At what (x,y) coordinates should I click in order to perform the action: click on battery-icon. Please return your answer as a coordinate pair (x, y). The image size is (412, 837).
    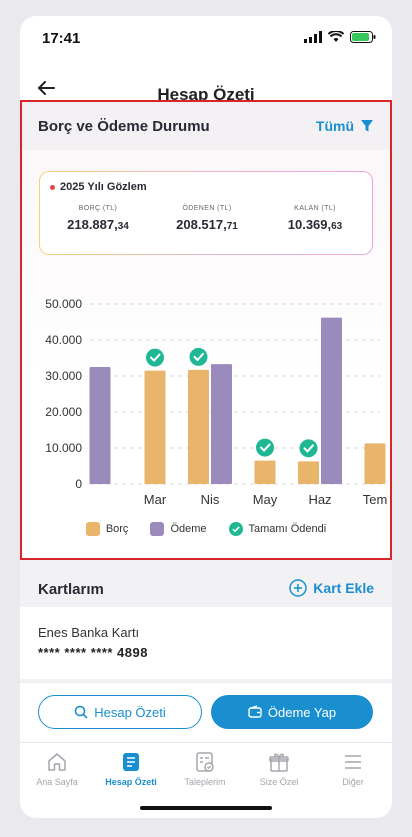
    Looking at the image, I should click on (363, 37).